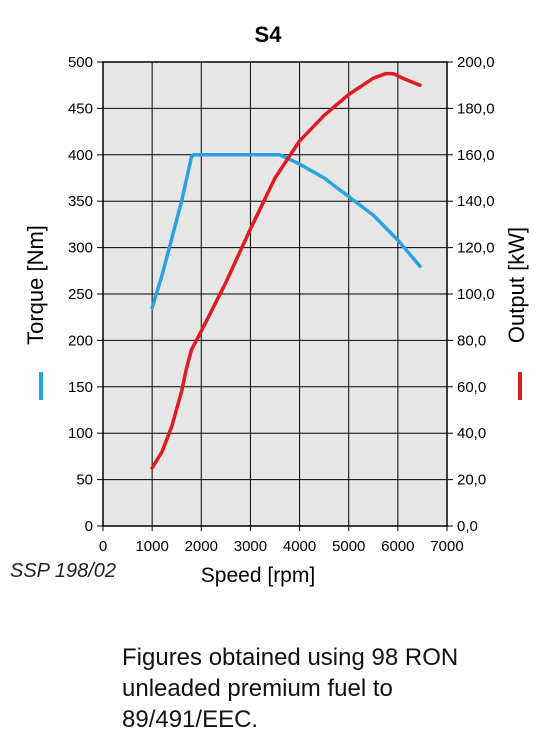 The image size is (550, 743). I want to click on y-axis-right-label: Output [kW], so click(516, 285).